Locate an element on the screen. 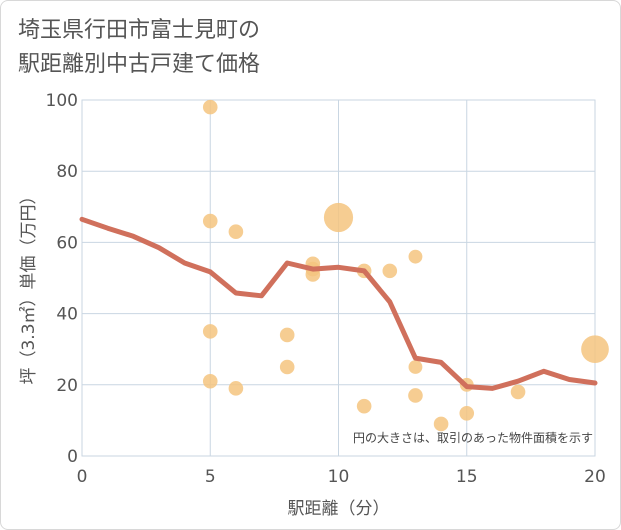 Image resolution: width=621 pixels, height=530 pixels. x-tick-label: 10 is located at coordinates (339, 477).